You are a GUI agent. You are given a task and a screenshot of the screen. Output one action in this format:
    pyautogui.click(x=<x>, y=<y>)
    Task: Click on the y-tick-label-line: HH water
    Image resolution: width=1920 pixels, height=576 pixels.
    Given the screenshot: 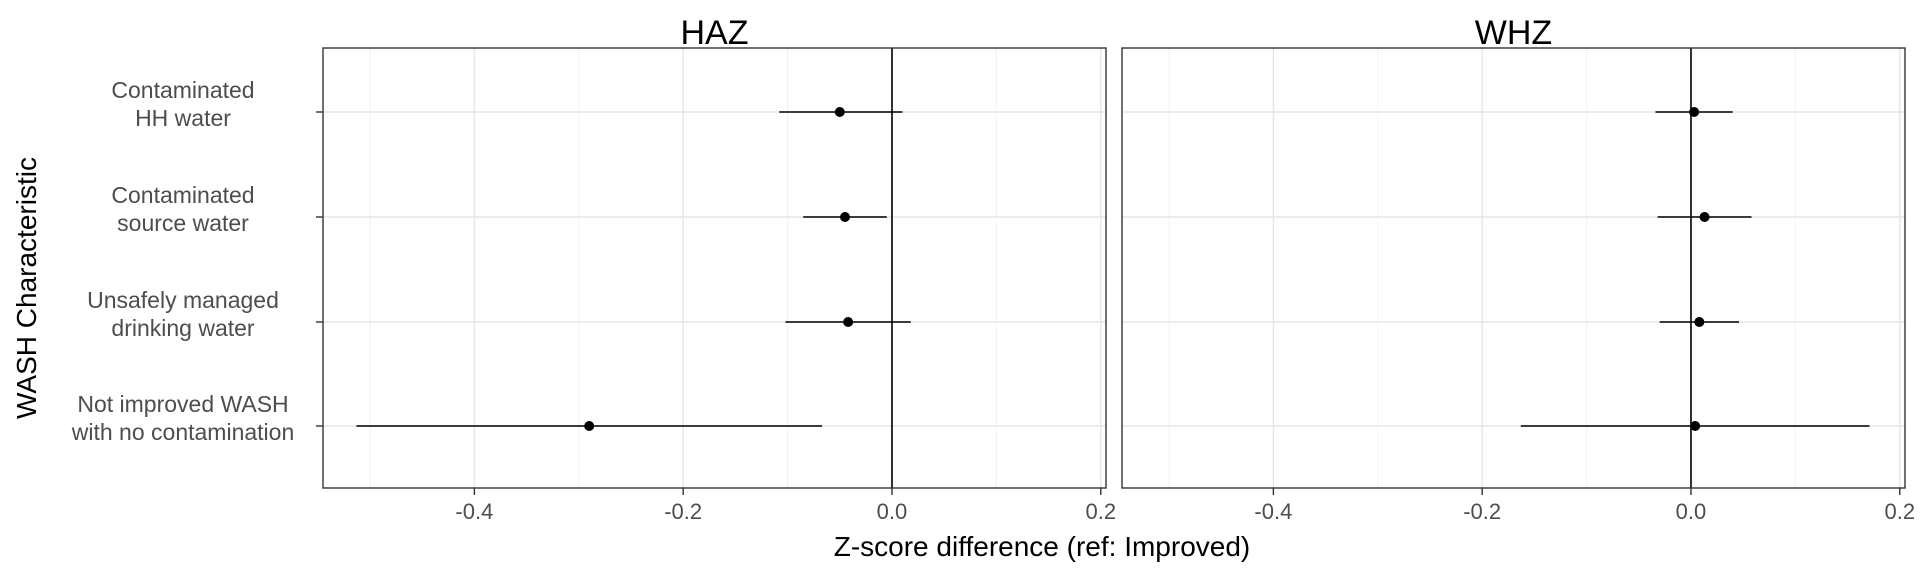 What is the action you would take?
    pyautogui.click(x=183, y=118)
    